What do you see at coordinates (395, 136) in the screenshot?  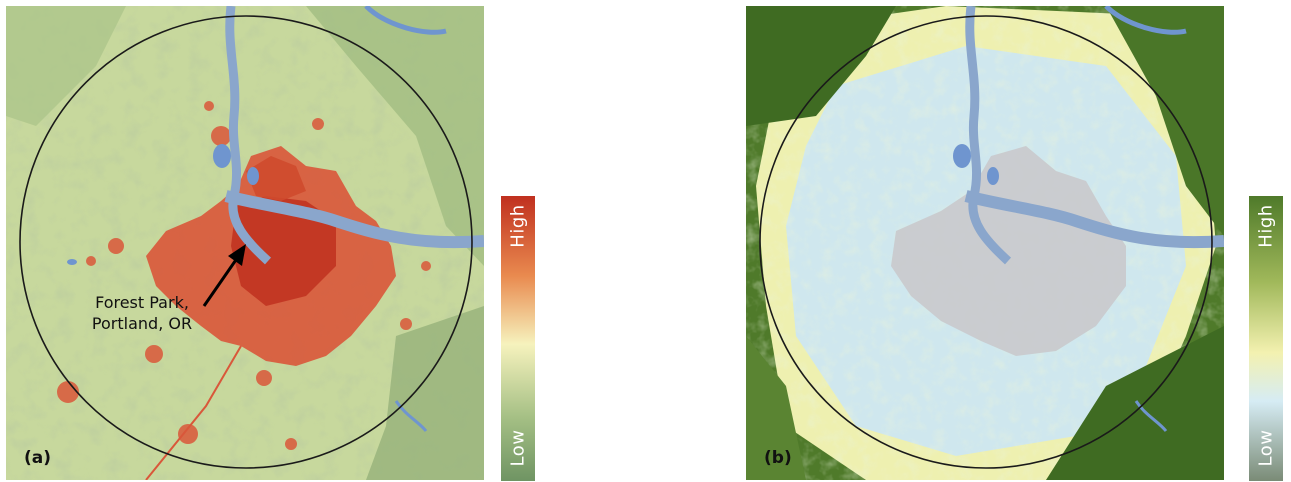 I see `map-a-forest-ne` at bounding box center [395, 136].